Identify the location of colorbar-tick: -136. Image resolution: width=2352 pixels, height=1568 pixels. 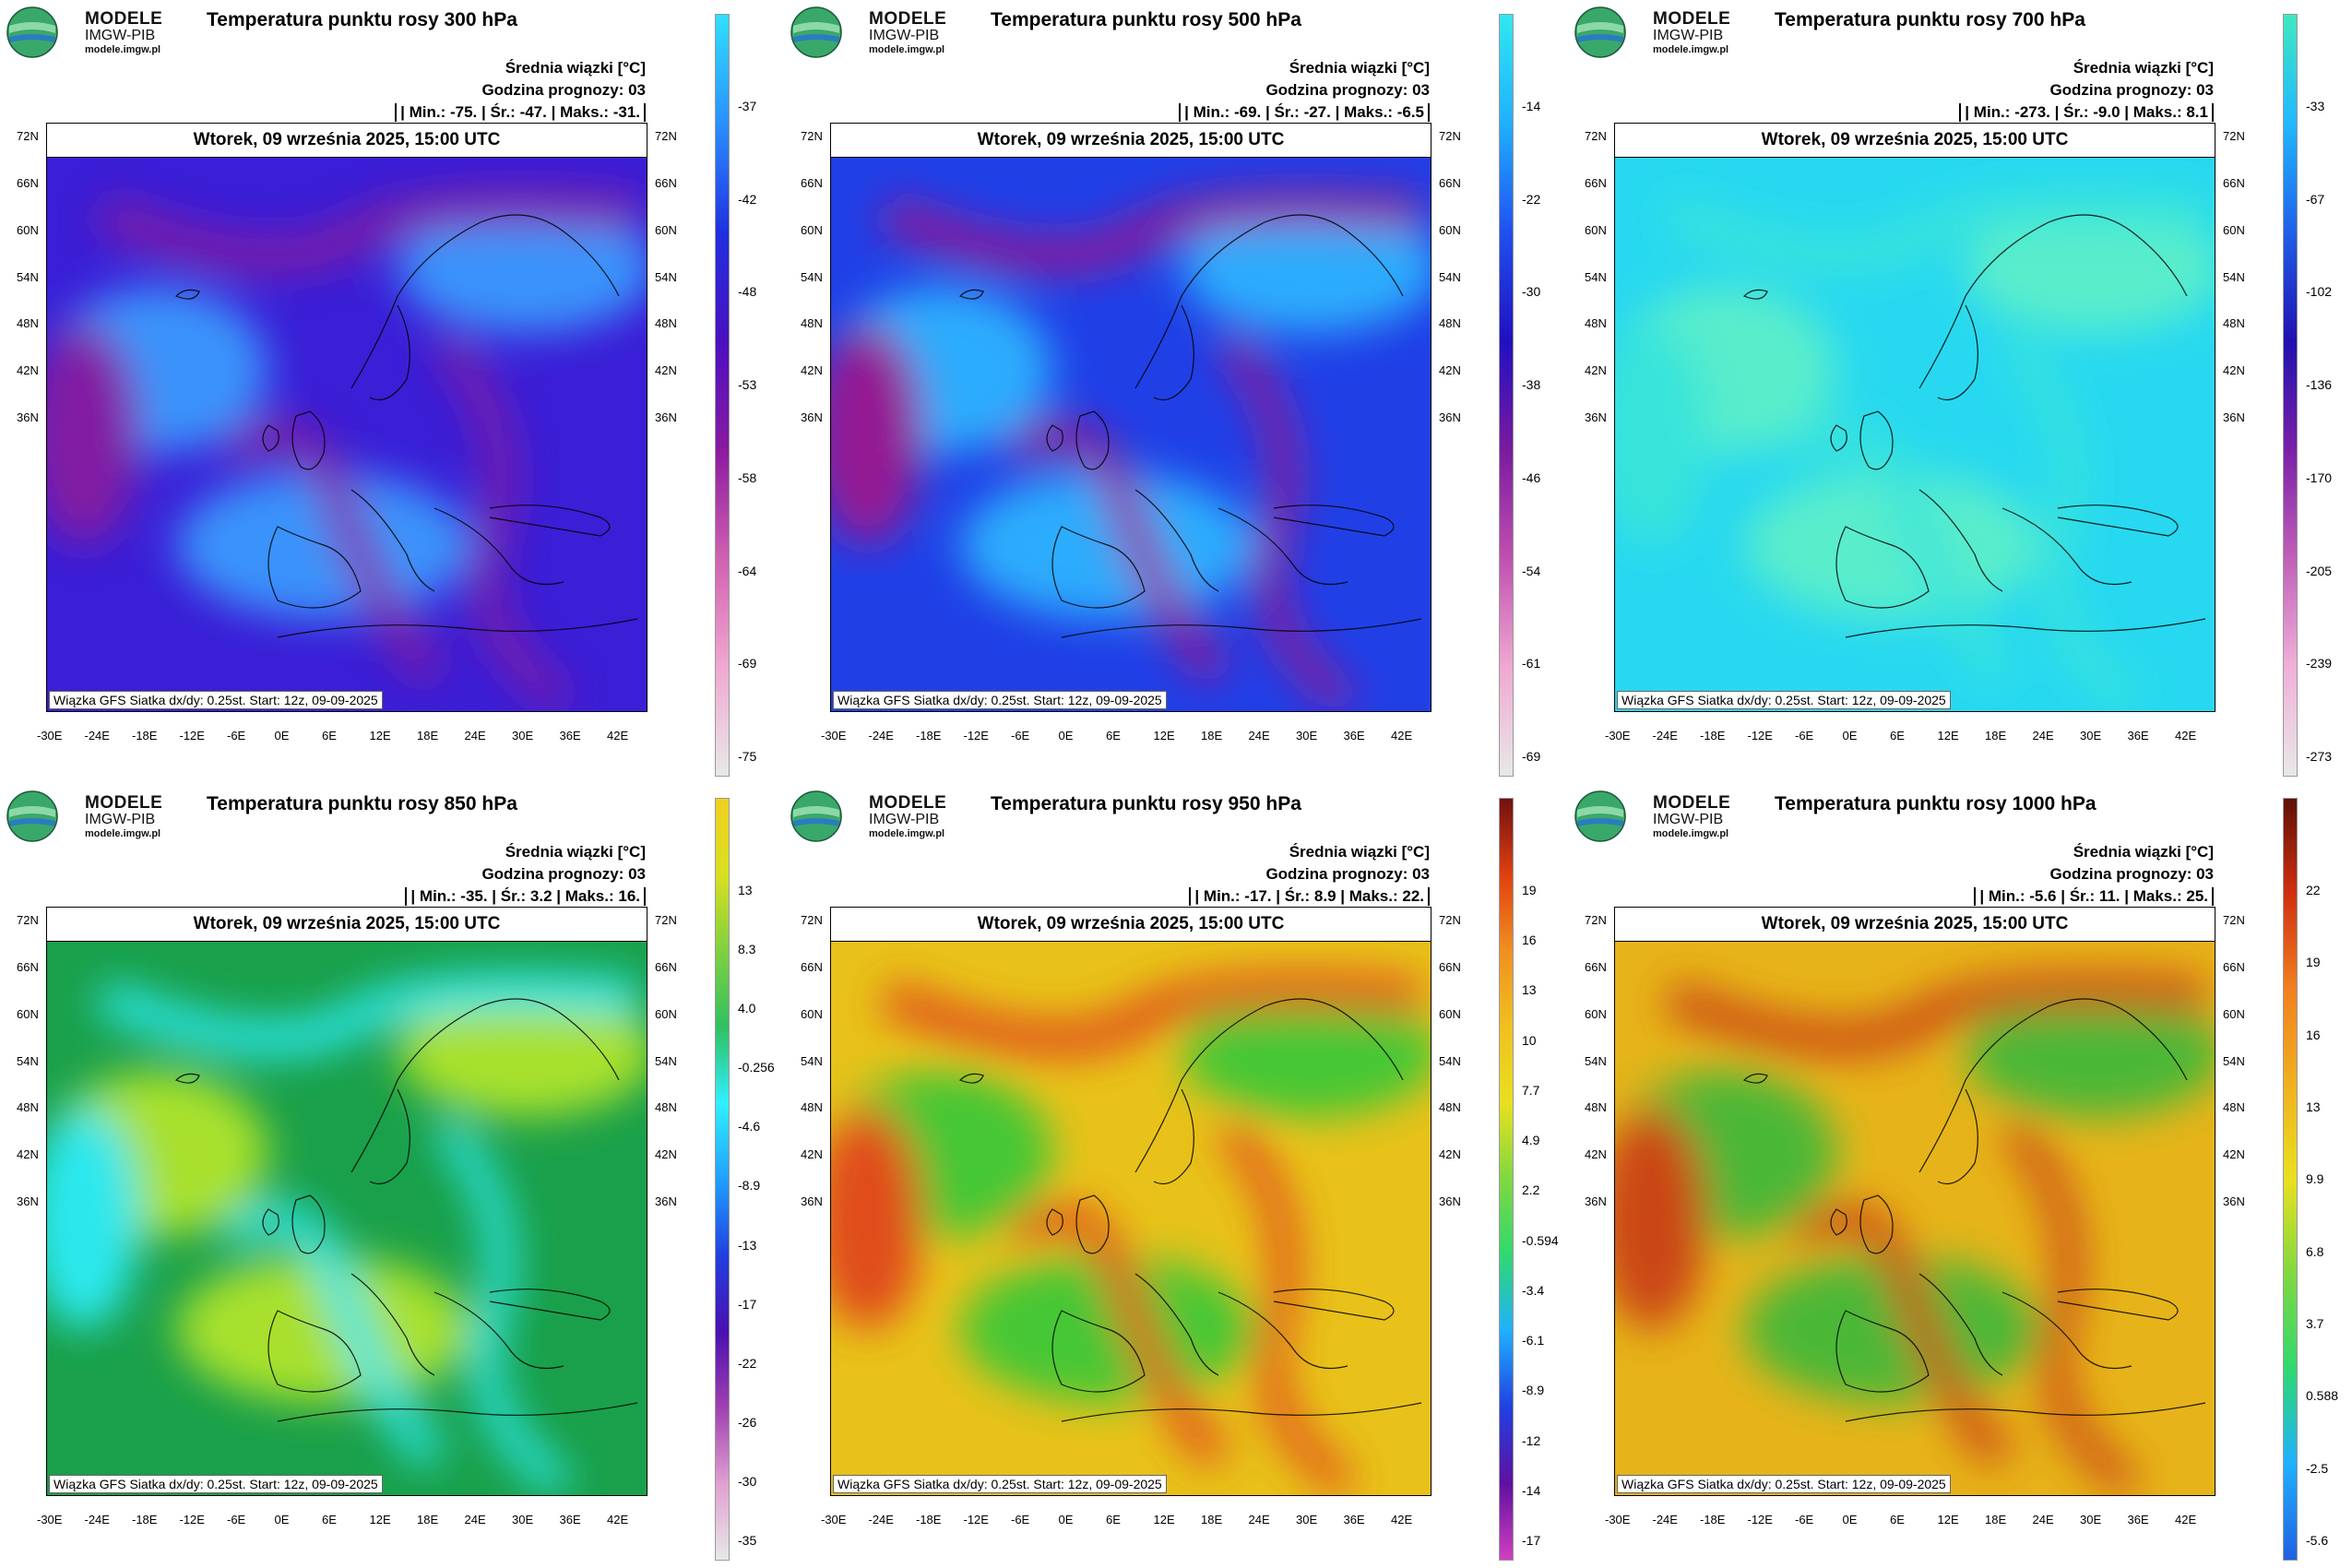
(2319, 385).